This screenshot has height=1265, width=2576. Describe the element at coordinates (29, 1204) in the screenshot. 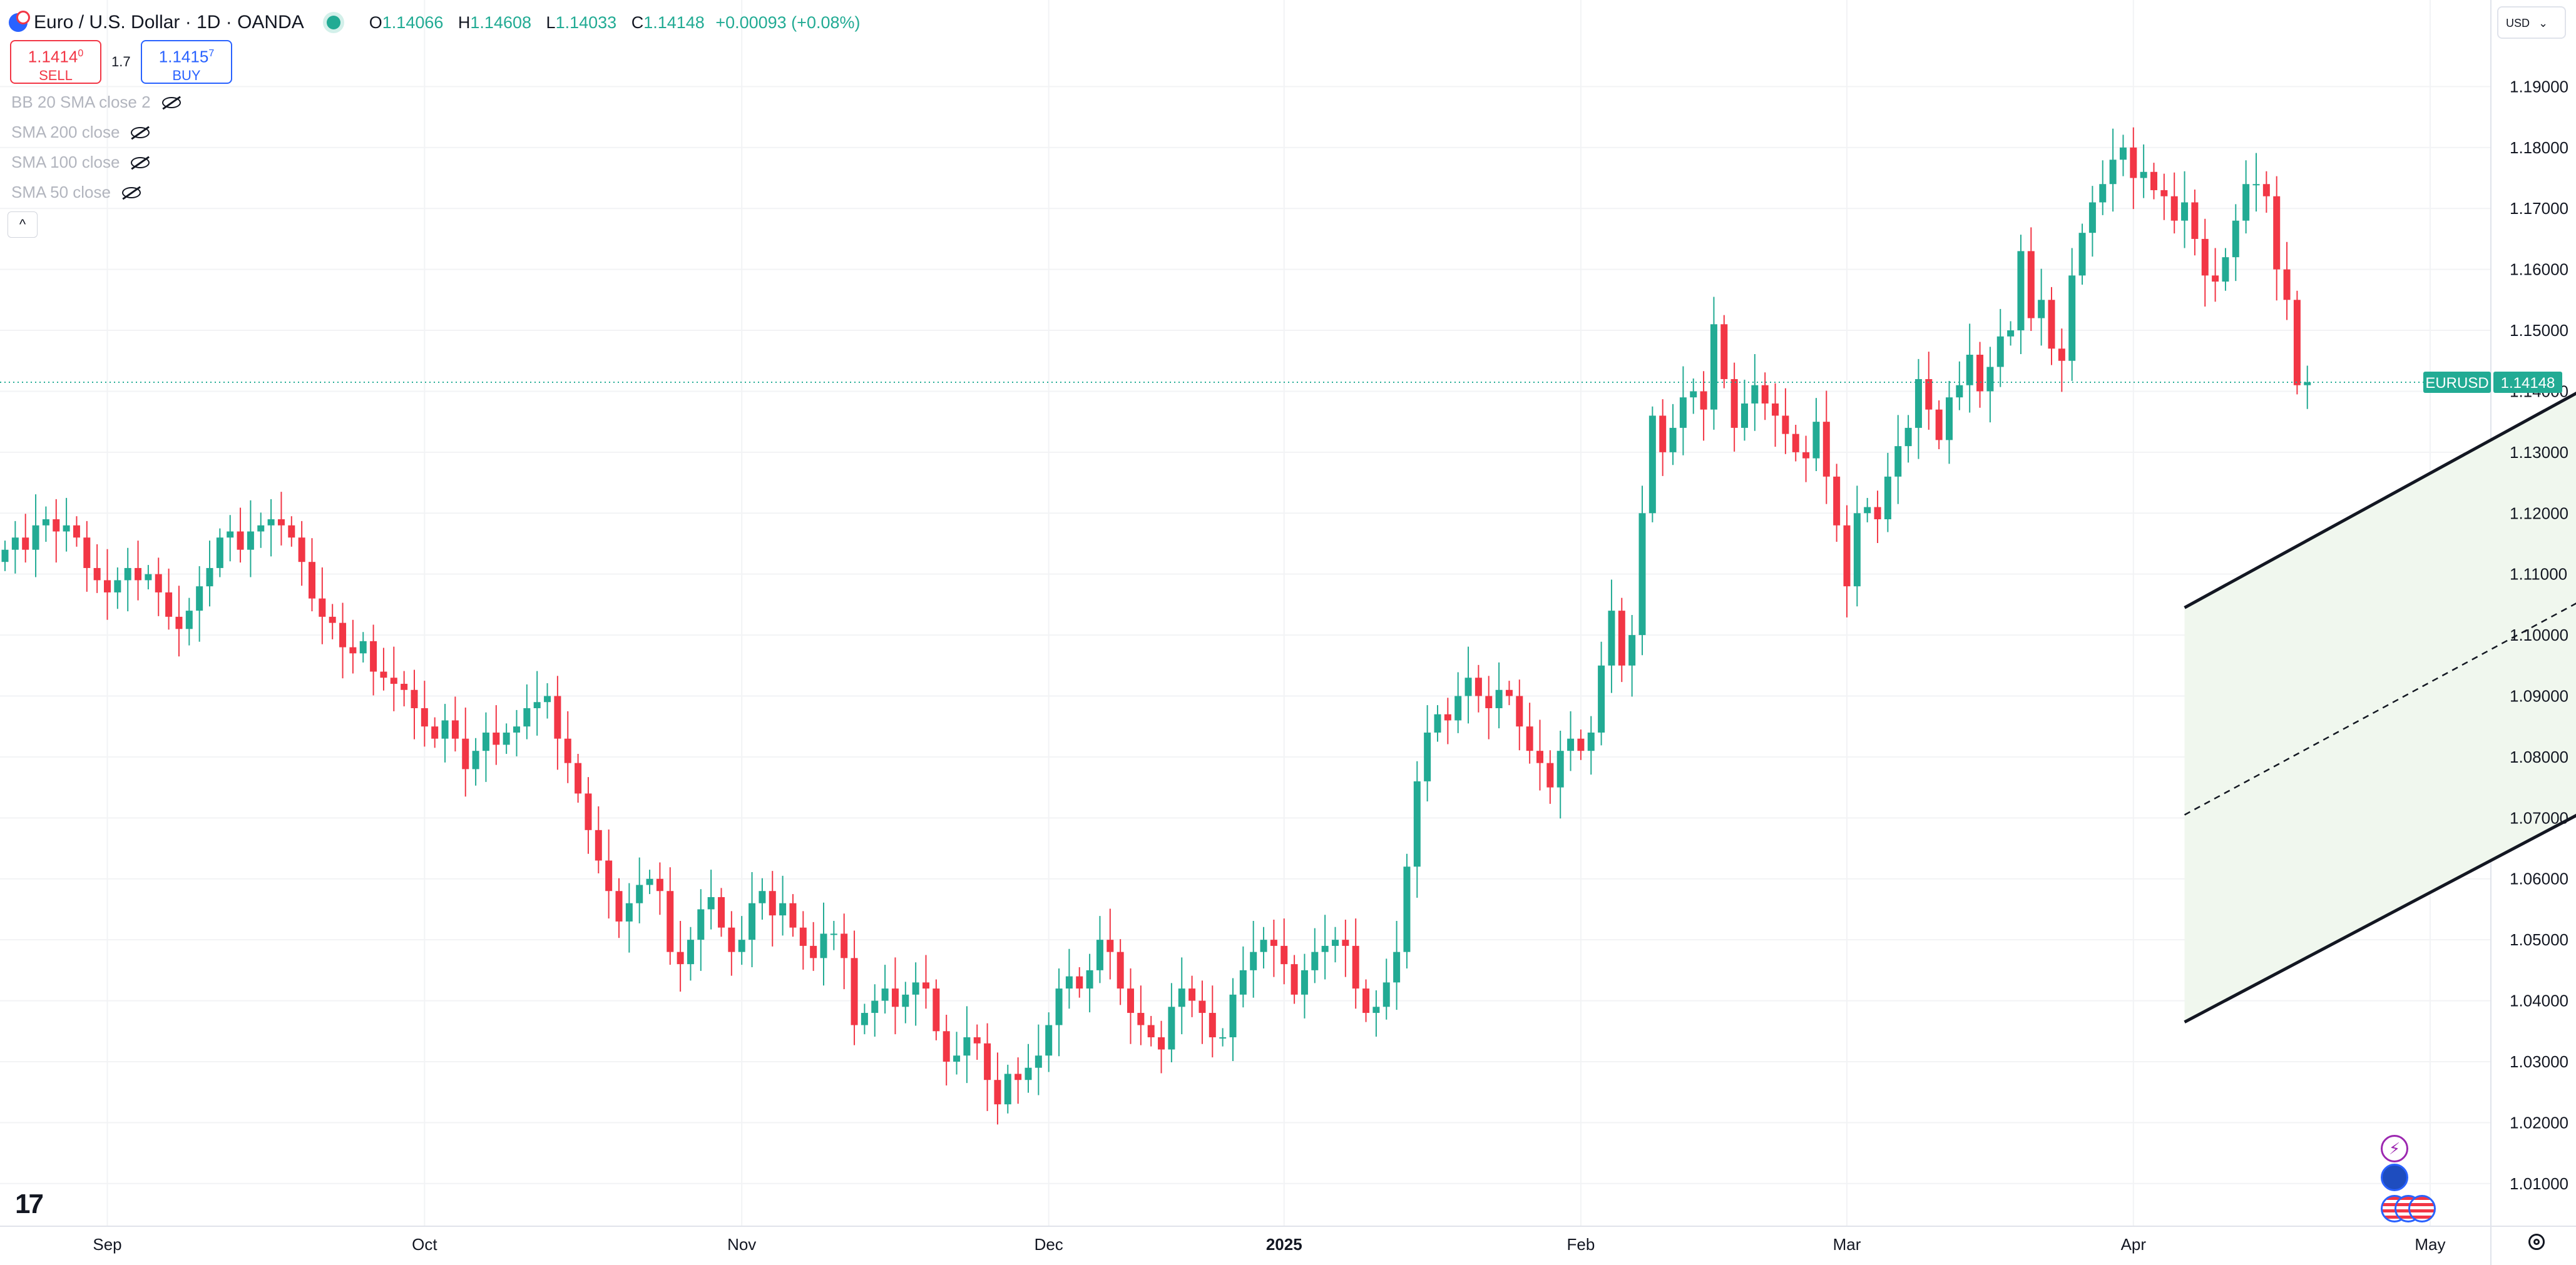

I see `tradingview-logo-icon: 17` at that location.